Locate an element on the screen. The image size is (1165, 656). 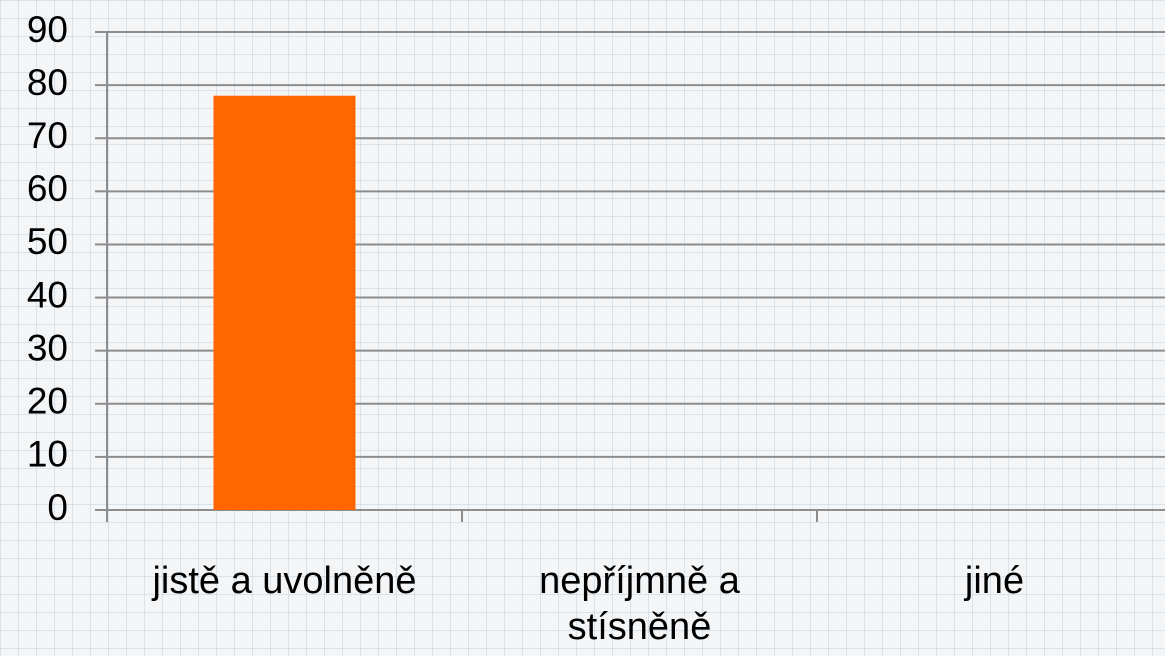
y-tick-label: 60 is located at coordinates (47, 188).